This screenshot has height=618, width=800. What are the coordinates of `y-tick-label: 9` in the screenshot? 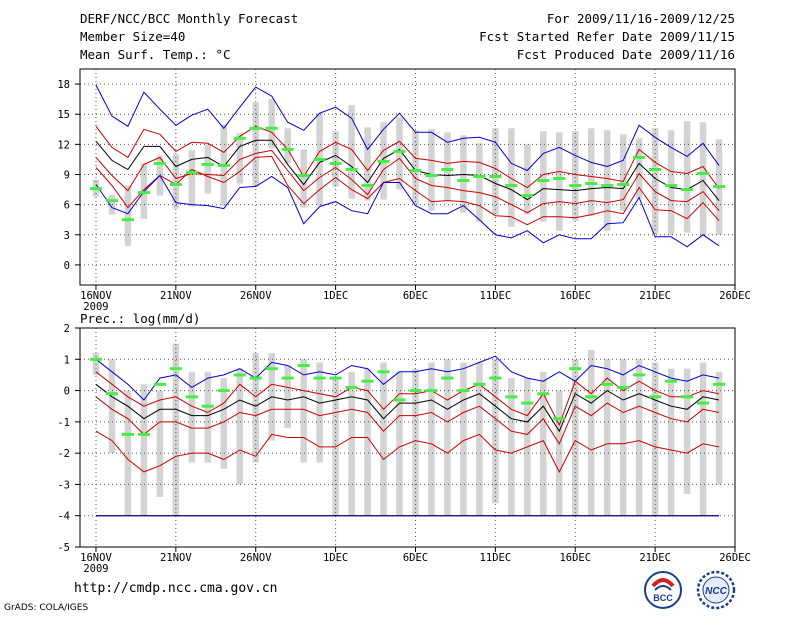 It's located at (67, 175).